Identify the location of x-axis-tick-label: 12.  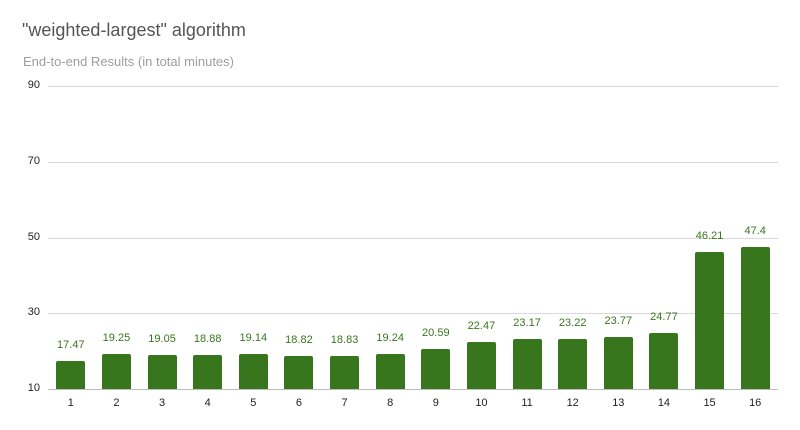
(572, 403).